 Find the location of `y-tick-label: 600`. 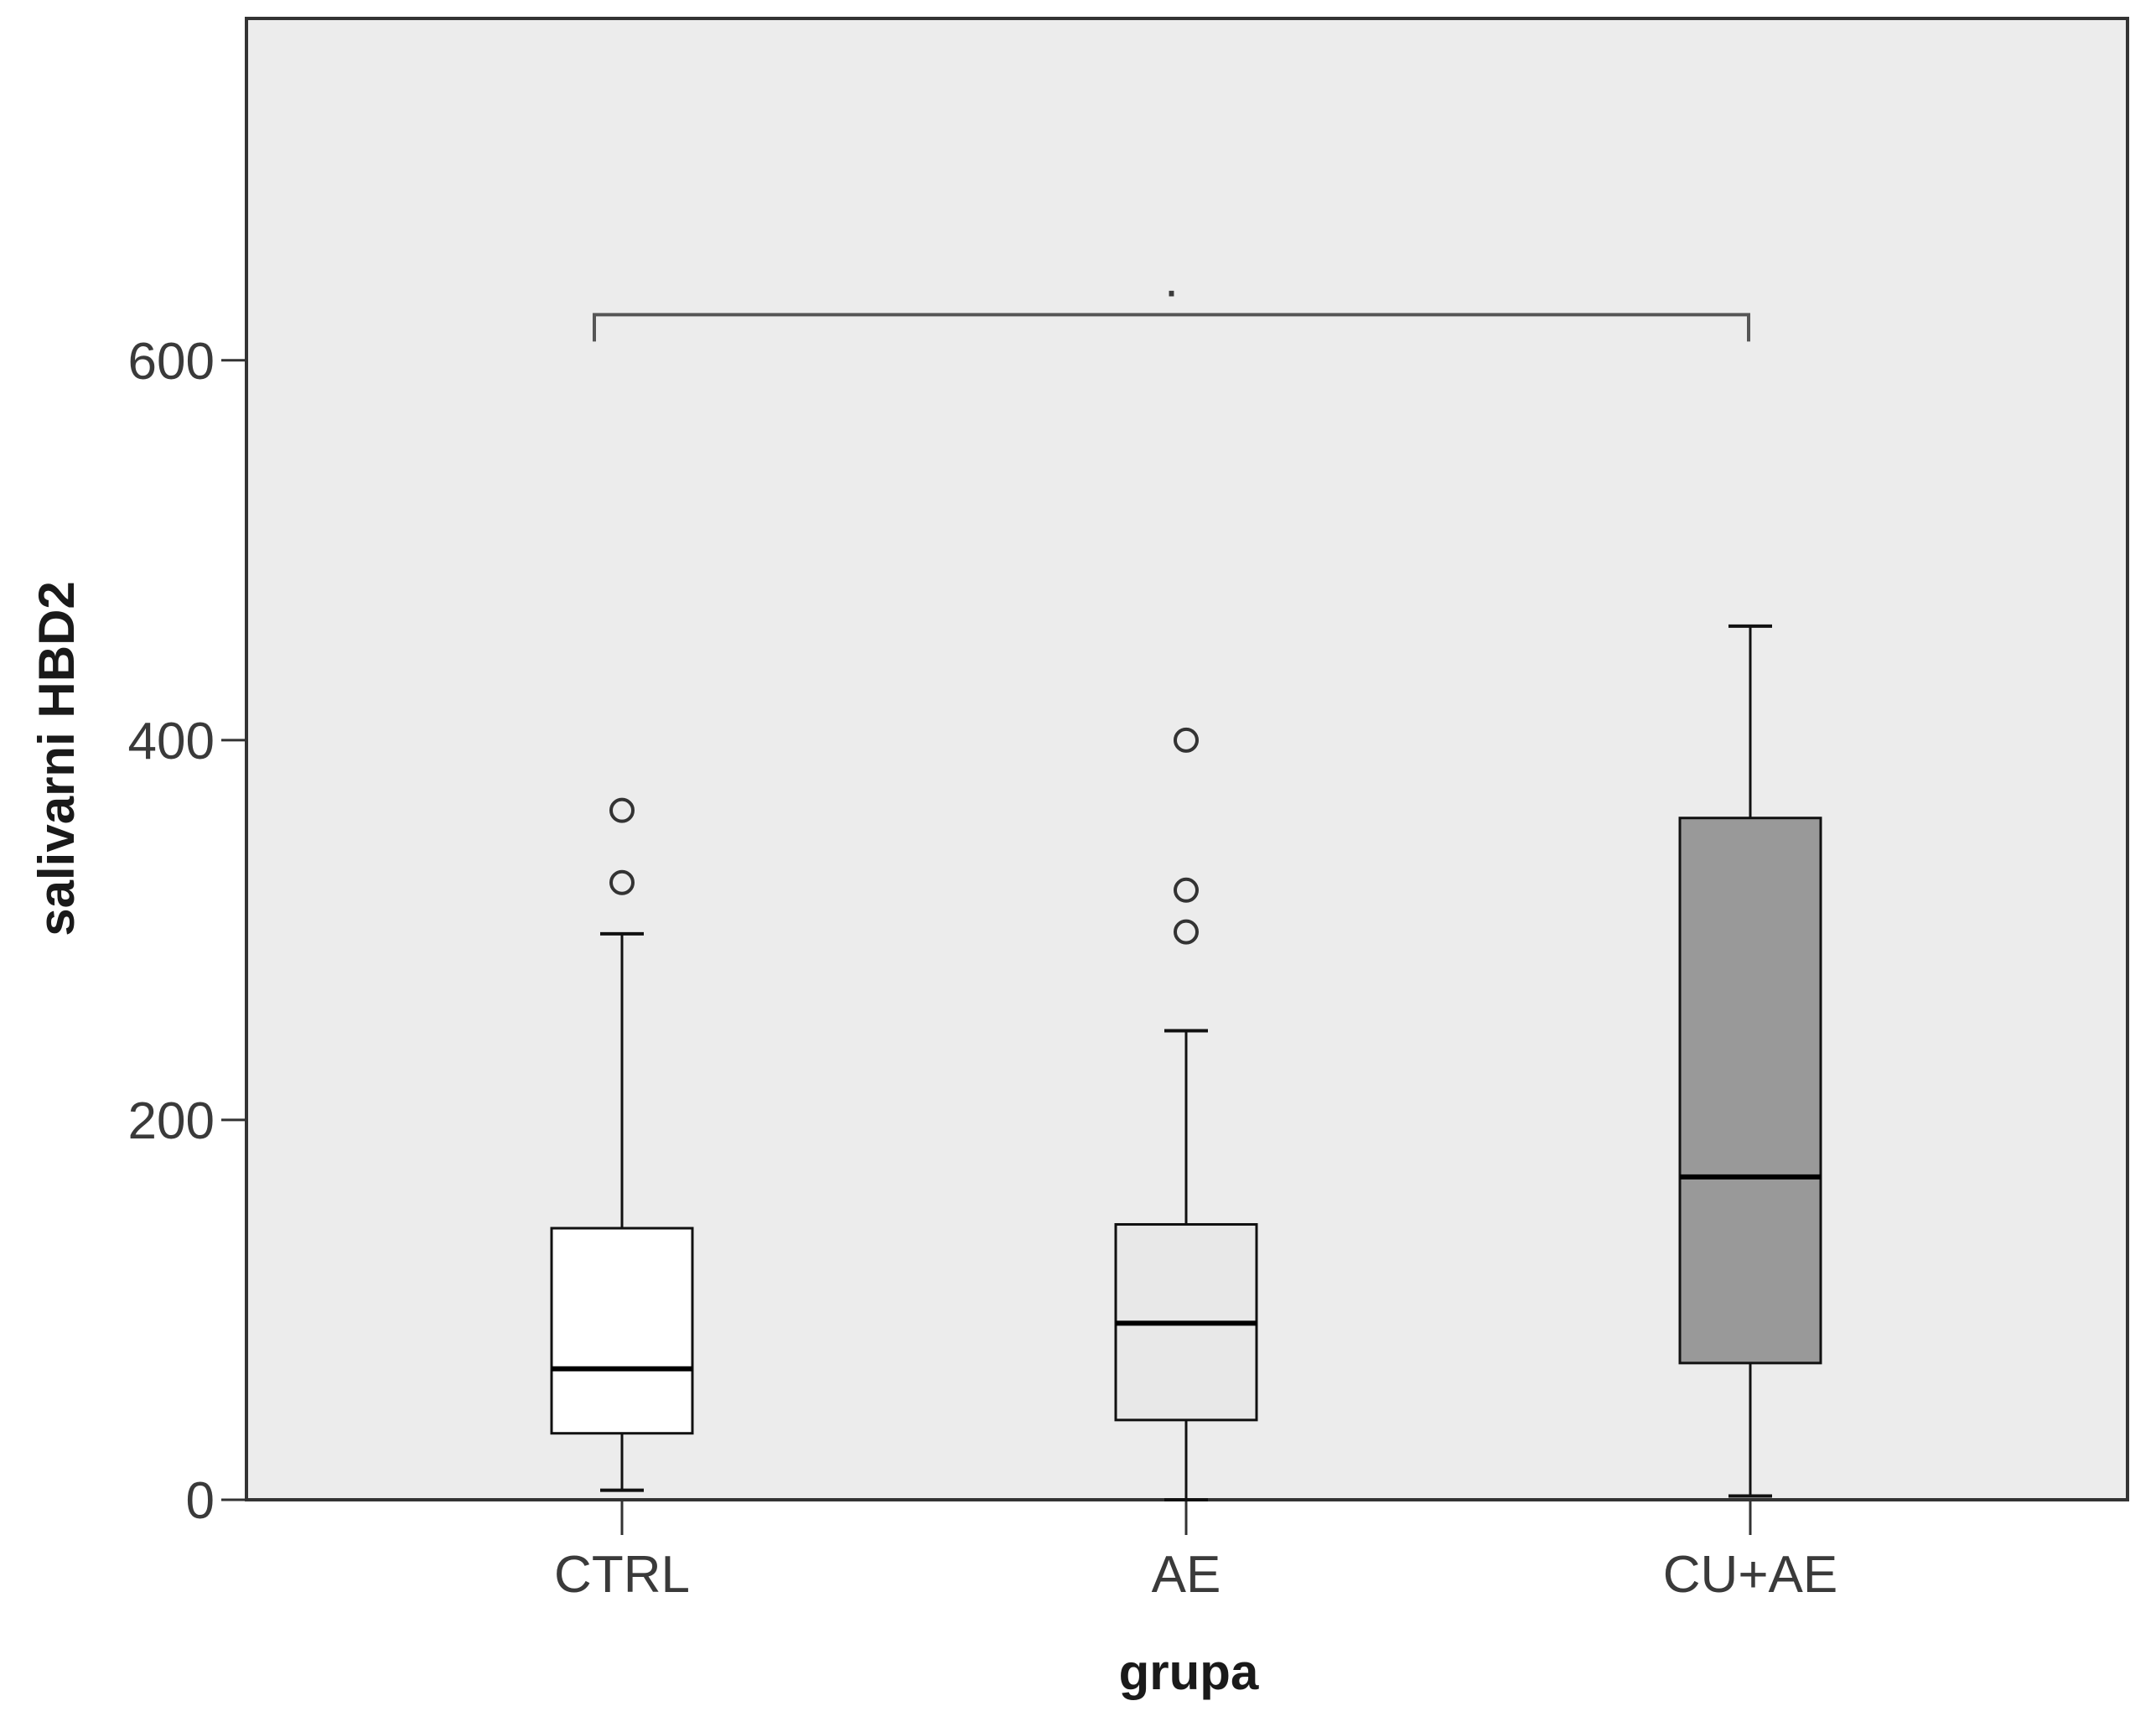

y-tick-label: 600 is located at coordinates (171, 362).